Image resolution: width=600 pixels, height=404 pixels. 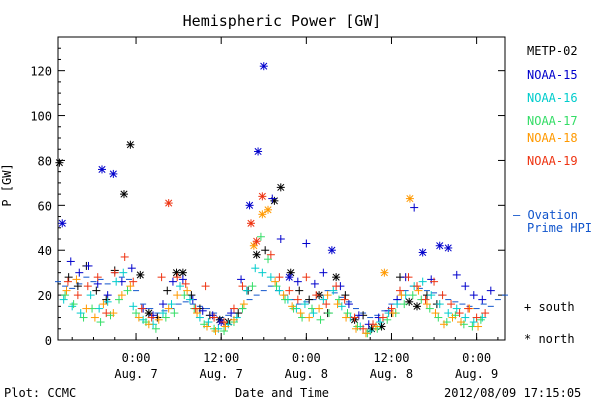 What do you see at coordinates (552, 98) in the screenshot?
I see `legend-entry-noaa-16: NOAA-16` at bounding box center [552, 98].